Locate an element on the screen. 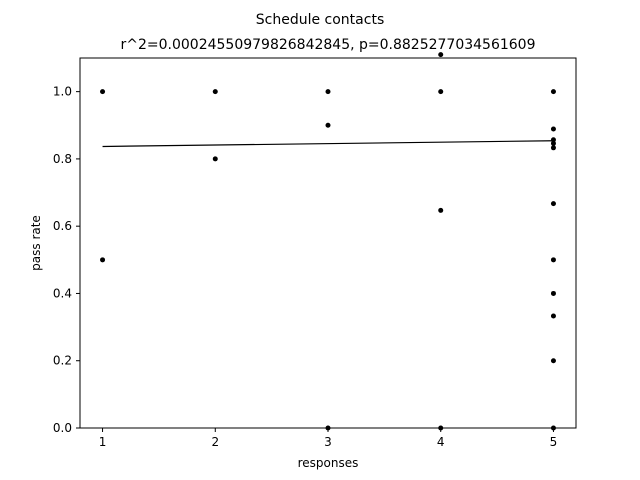  y-tick-label: 0.6 is located at coordinates (62, 226).